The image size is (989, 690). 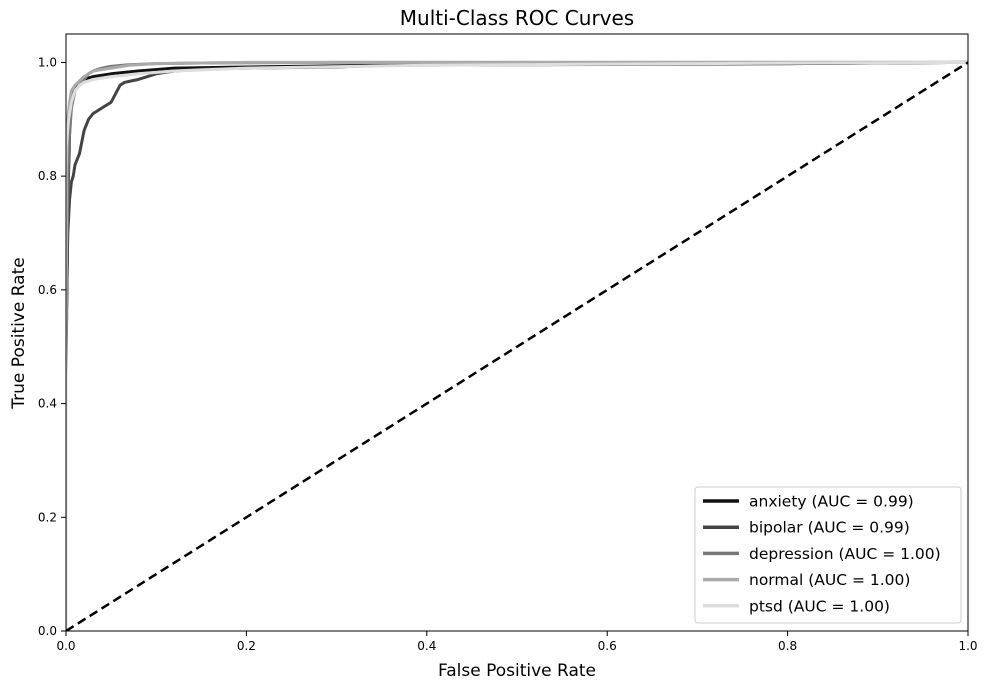 I want to click on x-tick-label: 0.6, so click(x=607, y=646).